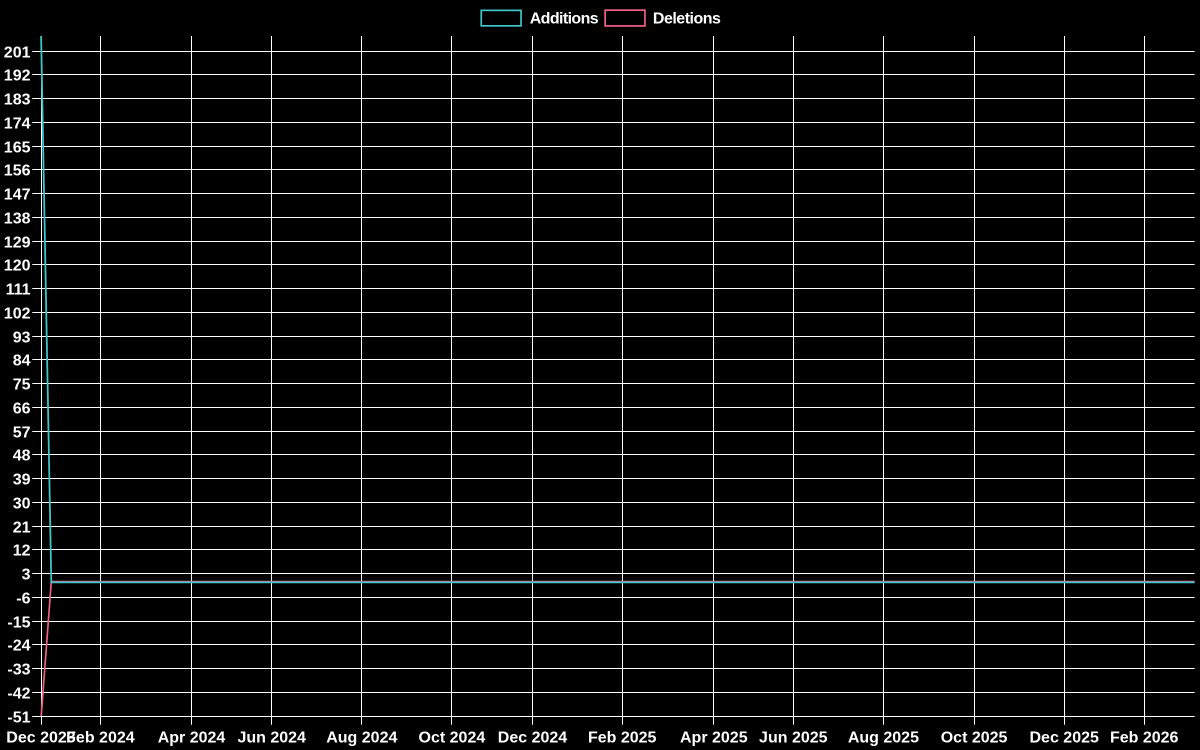  Describe the element at coordinates (22, 479) in the screenshot. I see `svg-text: 39` at that location.